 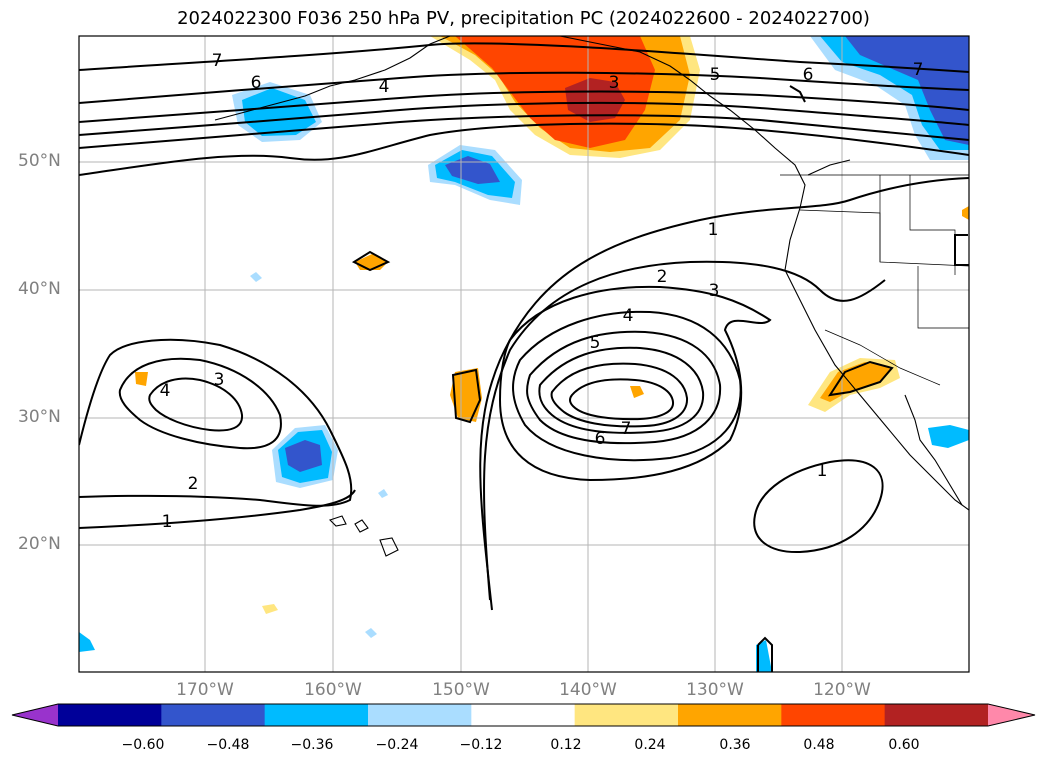 I want to click on lon-label-150w: 150°W, so click(x=461, y=690).